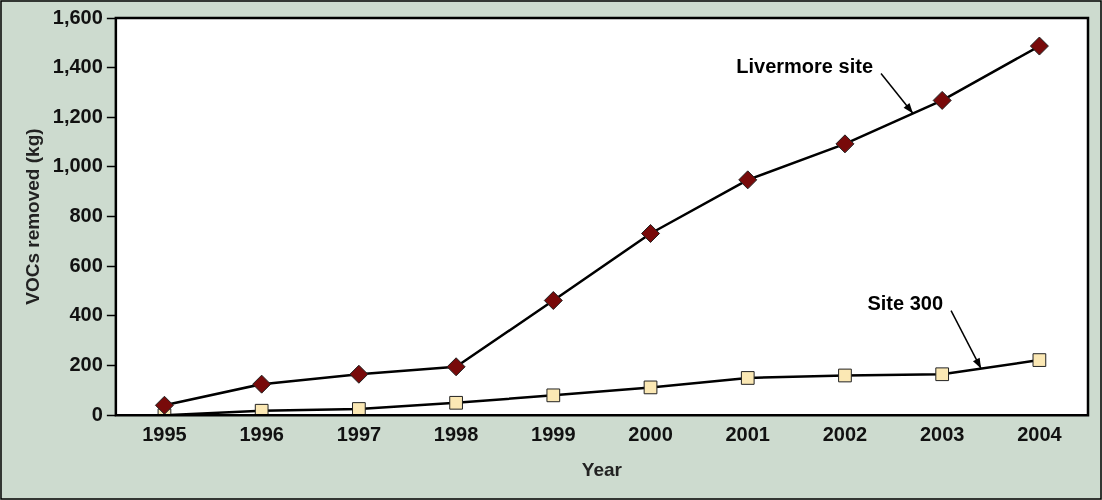  What do you see at coordinates (32, 216) in the screenshot?
I see `y-axis-title: VOCs removed (kg)` at bounding box center [32, 216].